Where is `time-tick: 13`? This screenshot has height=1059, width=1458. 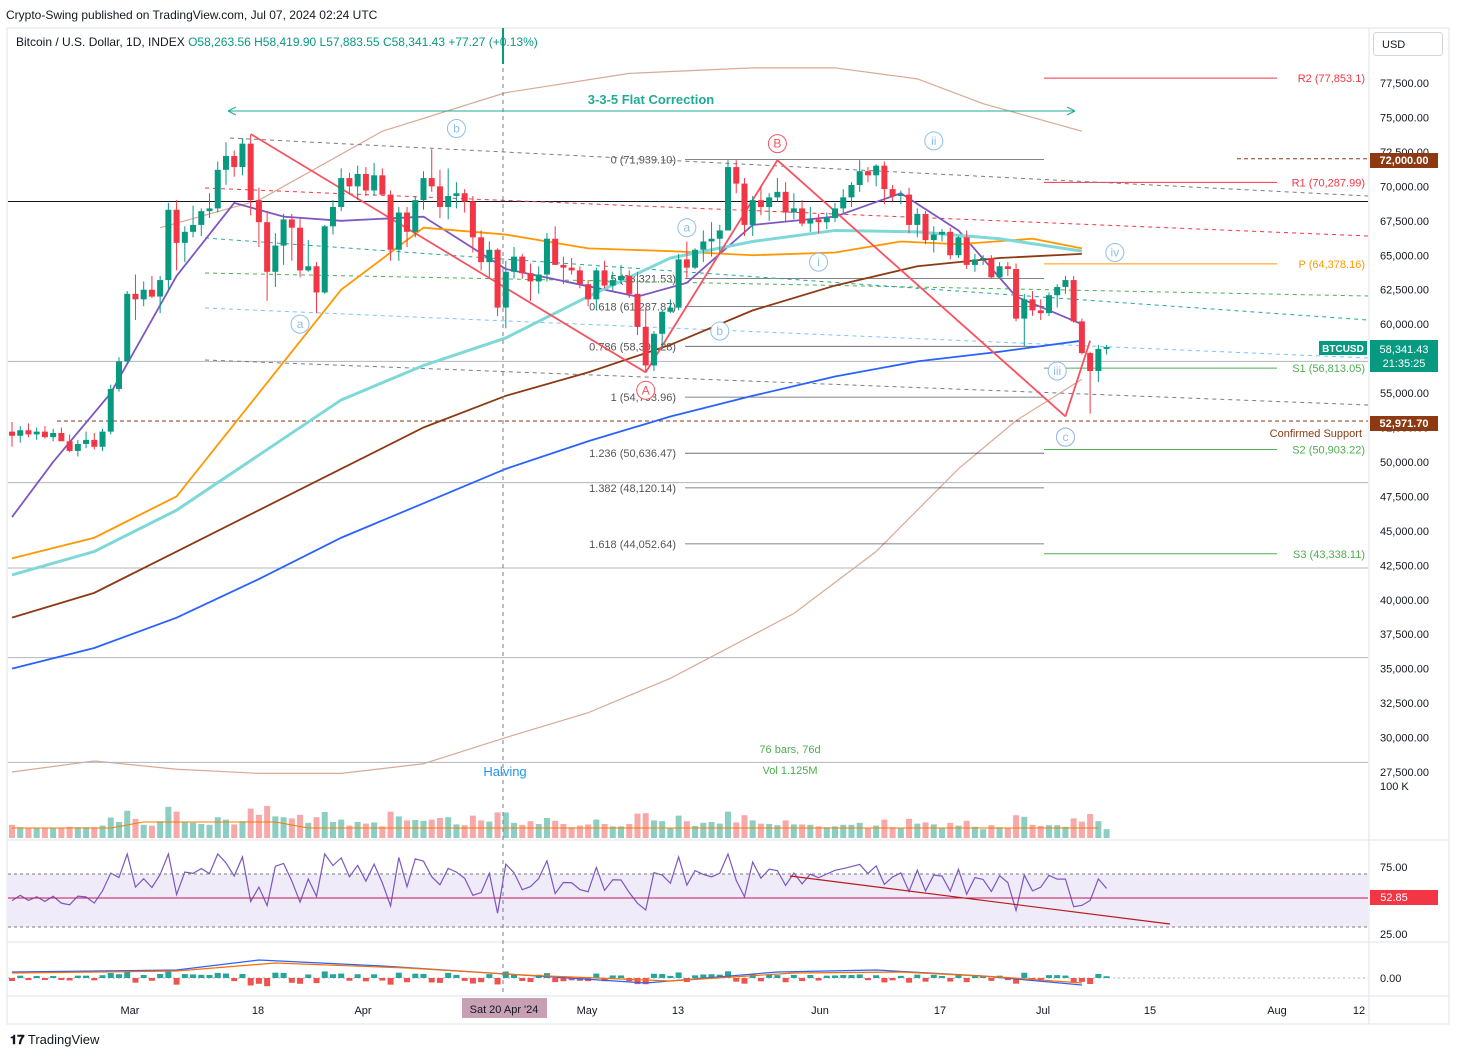
time-tick: 13 is located at coordinates (678, 1011).